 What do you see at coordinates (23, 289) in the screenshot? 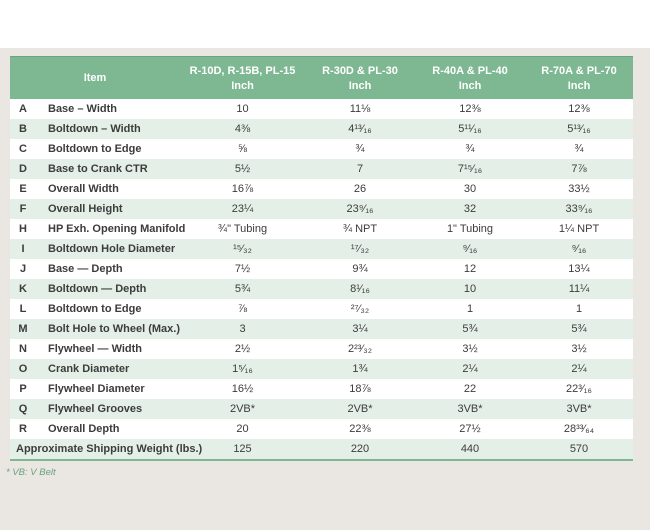
I see `row-letter: K` at bounding box center [23, 289].